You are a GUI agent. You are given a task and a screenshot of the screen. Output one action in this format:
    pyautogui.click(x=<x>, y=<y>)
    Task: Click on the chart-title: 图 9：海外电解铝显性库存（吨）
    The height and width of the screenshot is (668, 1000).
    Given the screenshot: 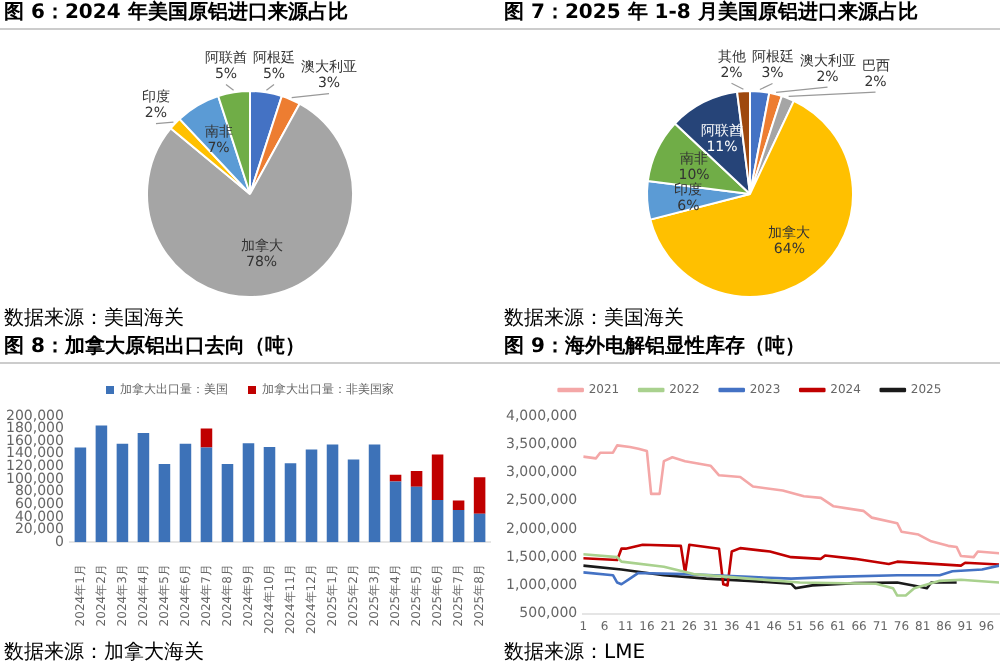 What is the action you would take?
    pyautogui.click(x=750, y=349)
    